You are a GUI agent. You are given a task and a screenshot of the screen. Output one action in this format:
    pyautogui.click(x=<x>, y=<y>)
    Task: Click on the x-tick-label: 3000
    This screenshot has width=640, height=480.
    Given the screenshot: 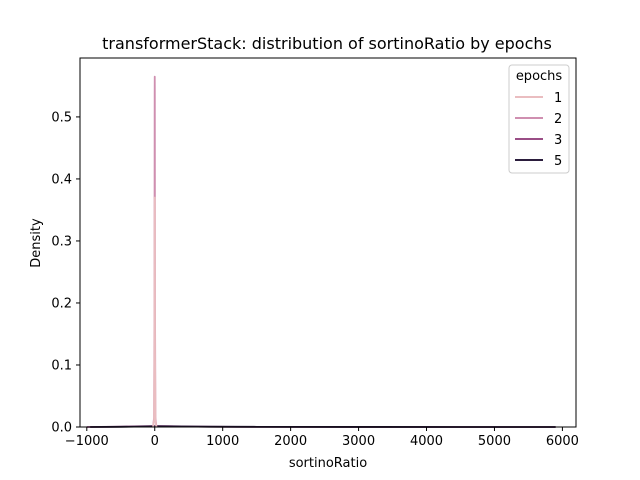 What is the action you would take?
    pyautogui.click(x=358, y=441)
    